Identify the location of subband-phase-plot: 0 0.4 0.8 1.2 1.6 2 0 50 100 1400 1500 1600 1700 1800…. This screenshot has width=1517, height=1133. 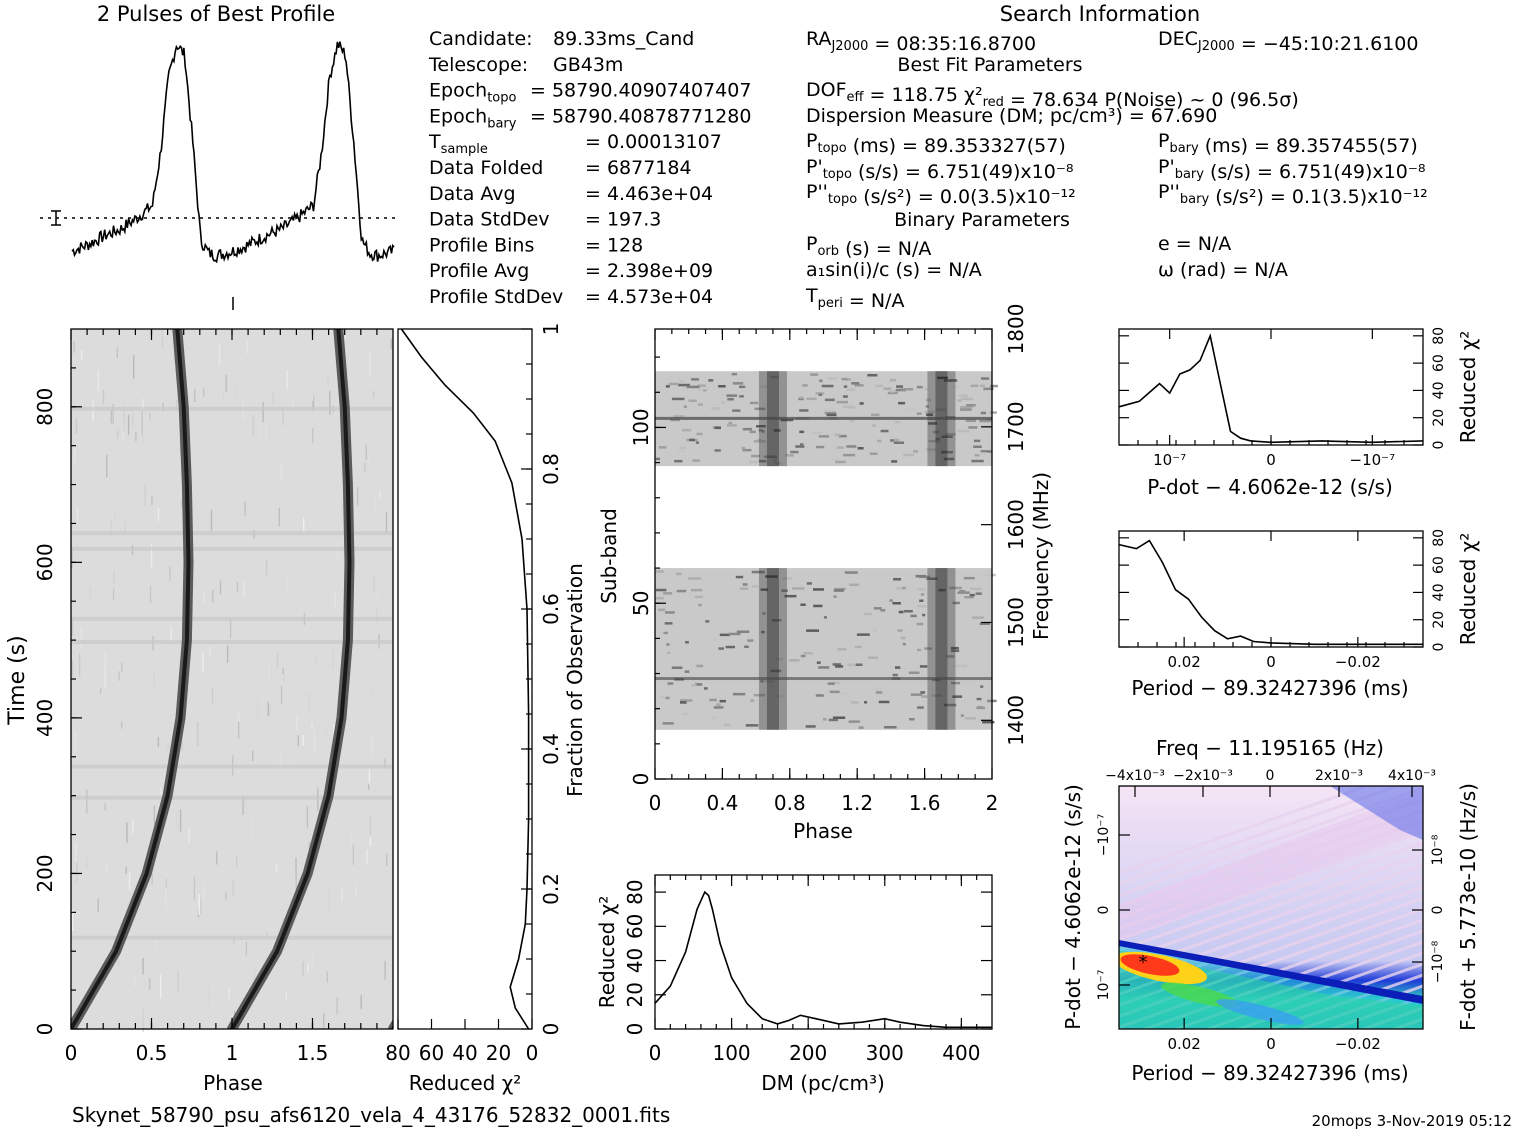
(825, 573).